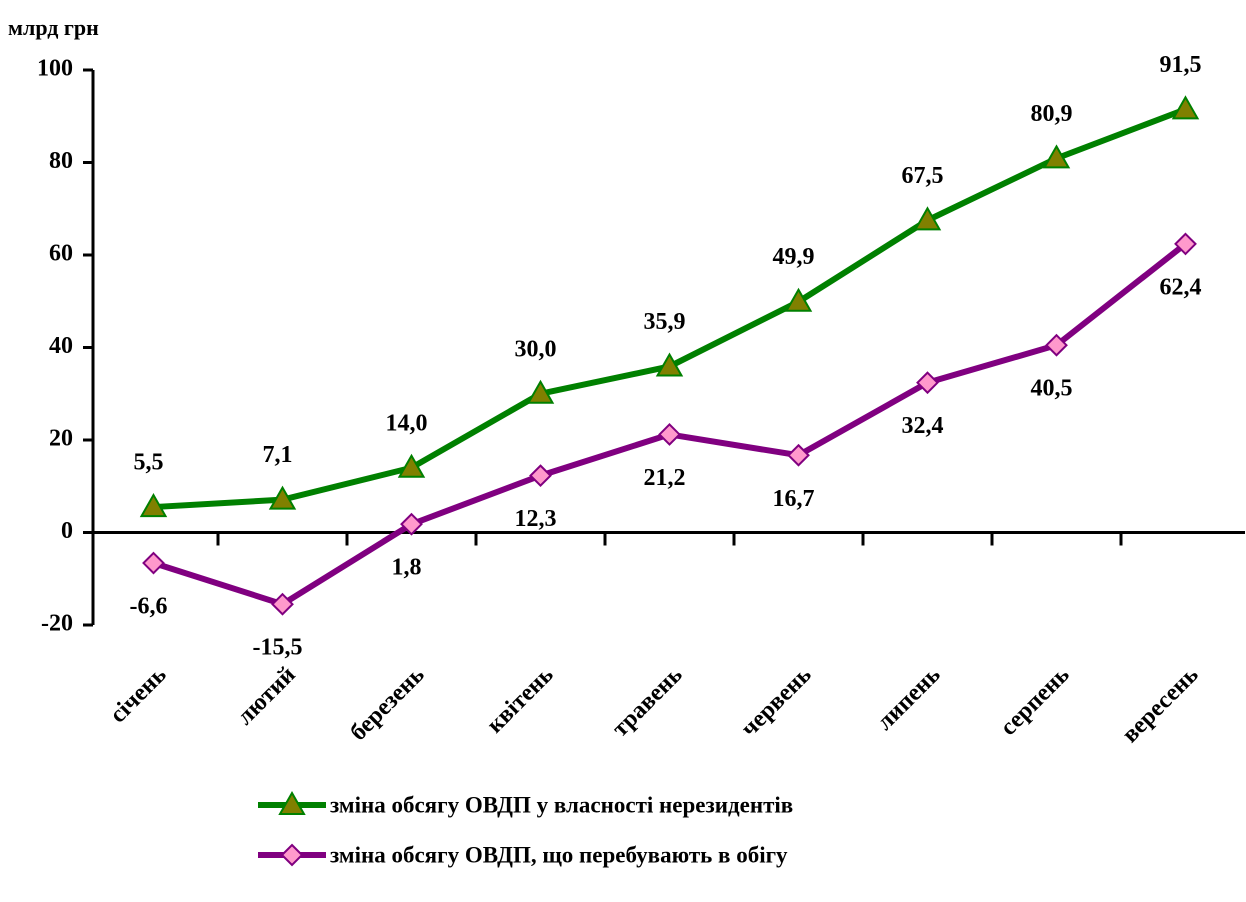 The image size is (1246, 902). I want to click on data-label: 91,5, so click(1181, 65).